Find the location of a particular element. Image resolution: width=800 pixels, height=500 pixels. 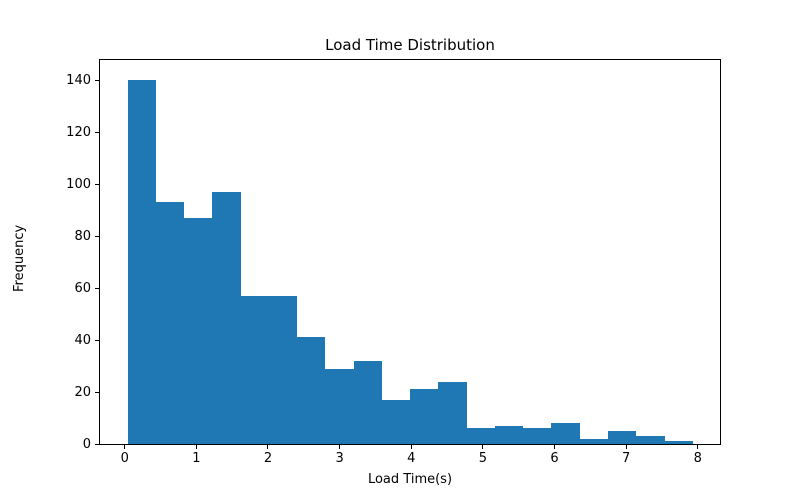

x-tick-label: 0 is located at coordinates (124, 458).